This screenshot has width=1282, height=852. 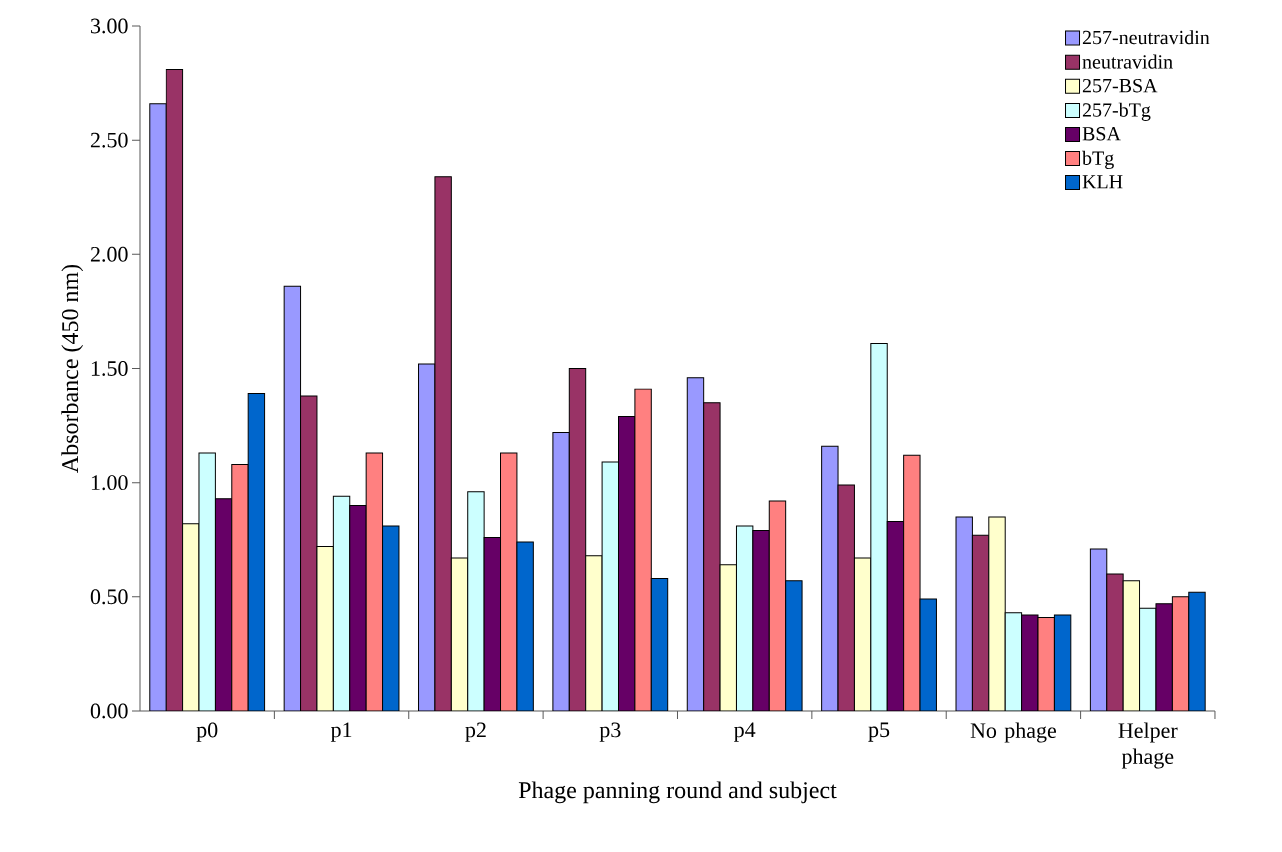 What do you see at coordinates (72, 368) in the screenshot?
I see `y-axis-title: Absorbance (450 nm)` at bounding box center [72, 368].